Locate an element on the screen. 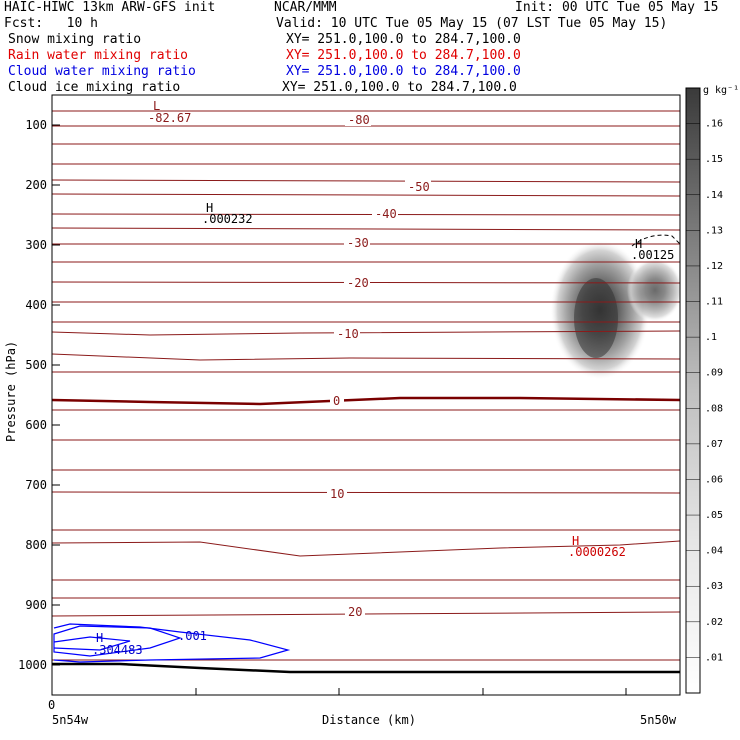 Image resolution: width=740 pixels, height=740 pixels. temperature-labels: -80 -50 -40 -30 -20 -10 0 10 20 is located at coordinates (379, 366).